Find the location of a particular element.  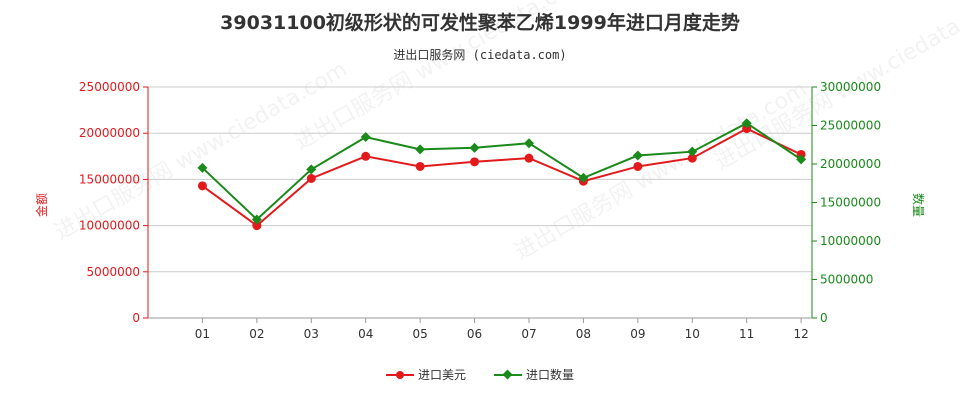

y-left-tick-label: 15000000 is located at coordinates (109, 179).